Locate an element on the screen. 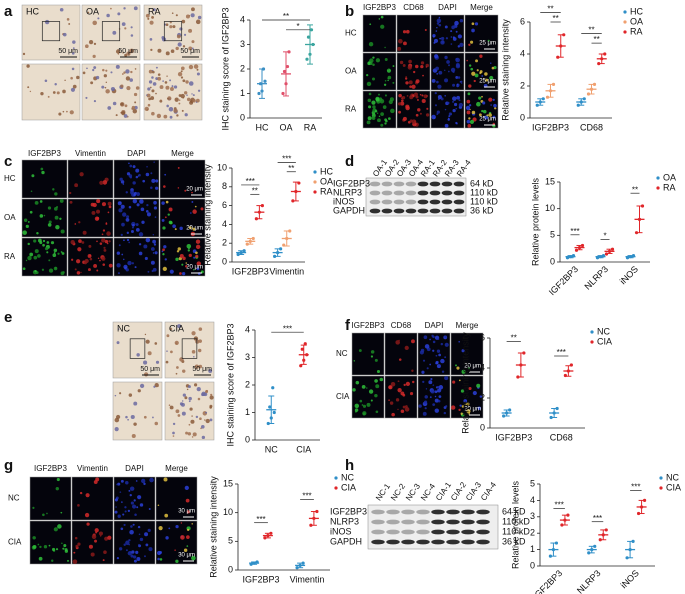  row-label: NC is located at coordinates (342, 353).